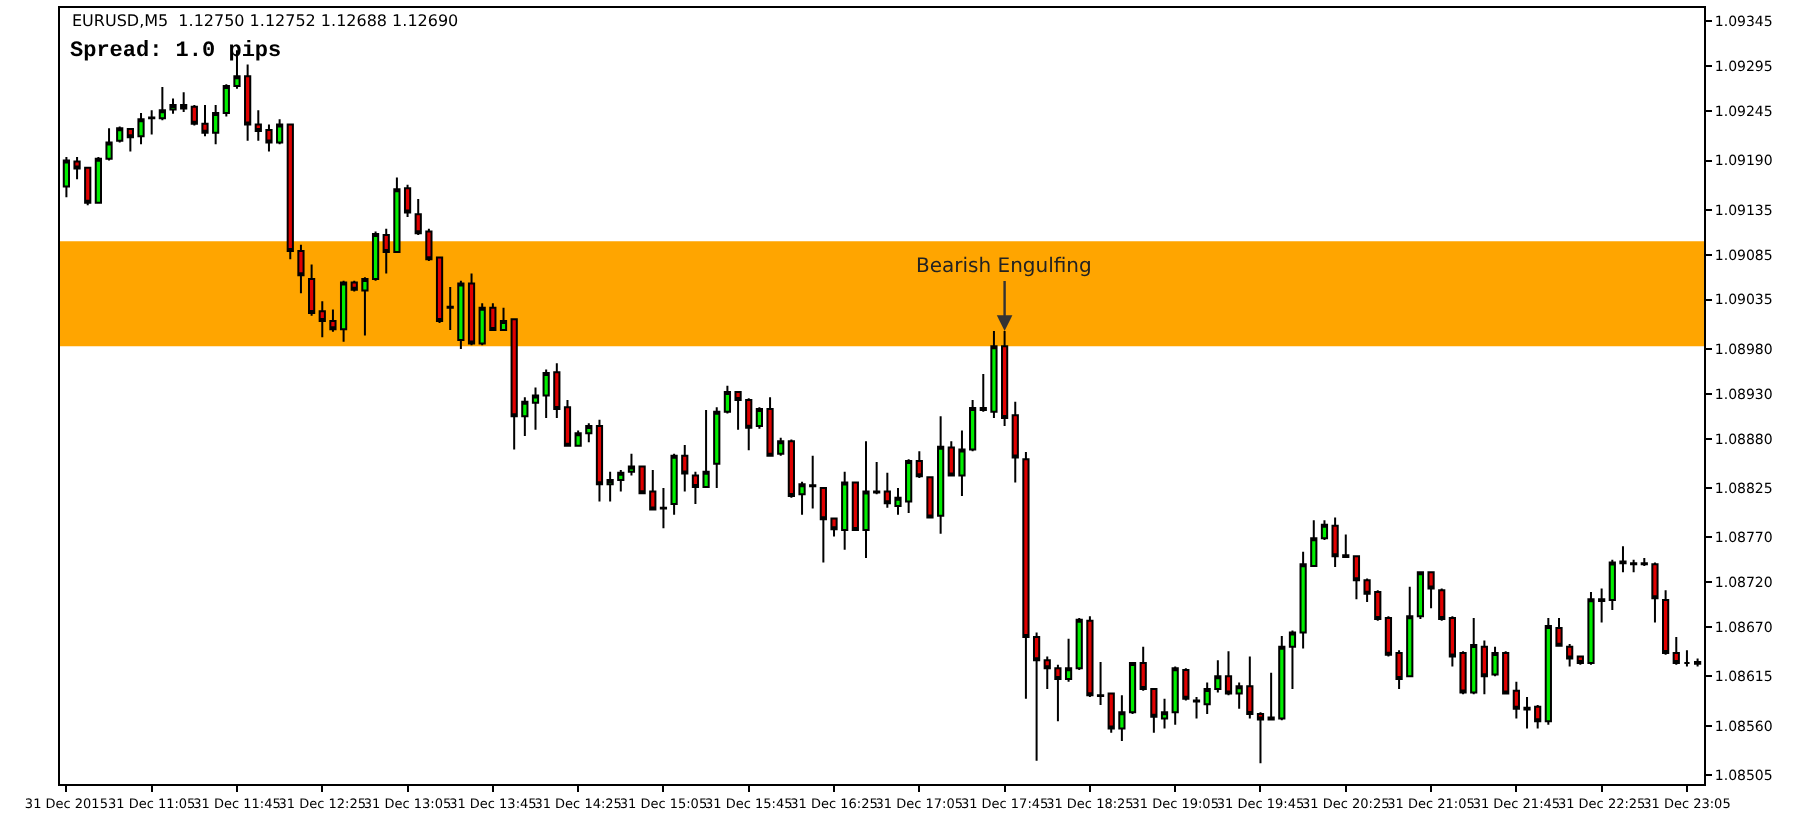 The width and height of the screenshot is (1800, 820). Describe the element at coordinates (176, 52) in the screenshot. I see `text: Spread: 1.0 pips` at that location.